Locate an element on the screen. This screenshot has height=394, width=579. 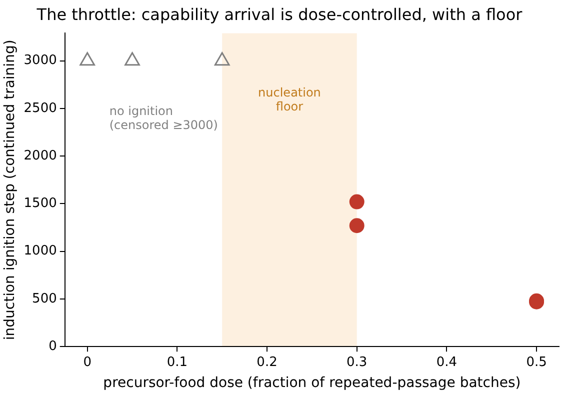
x-tick-label: 0 is located at coordinates (87, 362).